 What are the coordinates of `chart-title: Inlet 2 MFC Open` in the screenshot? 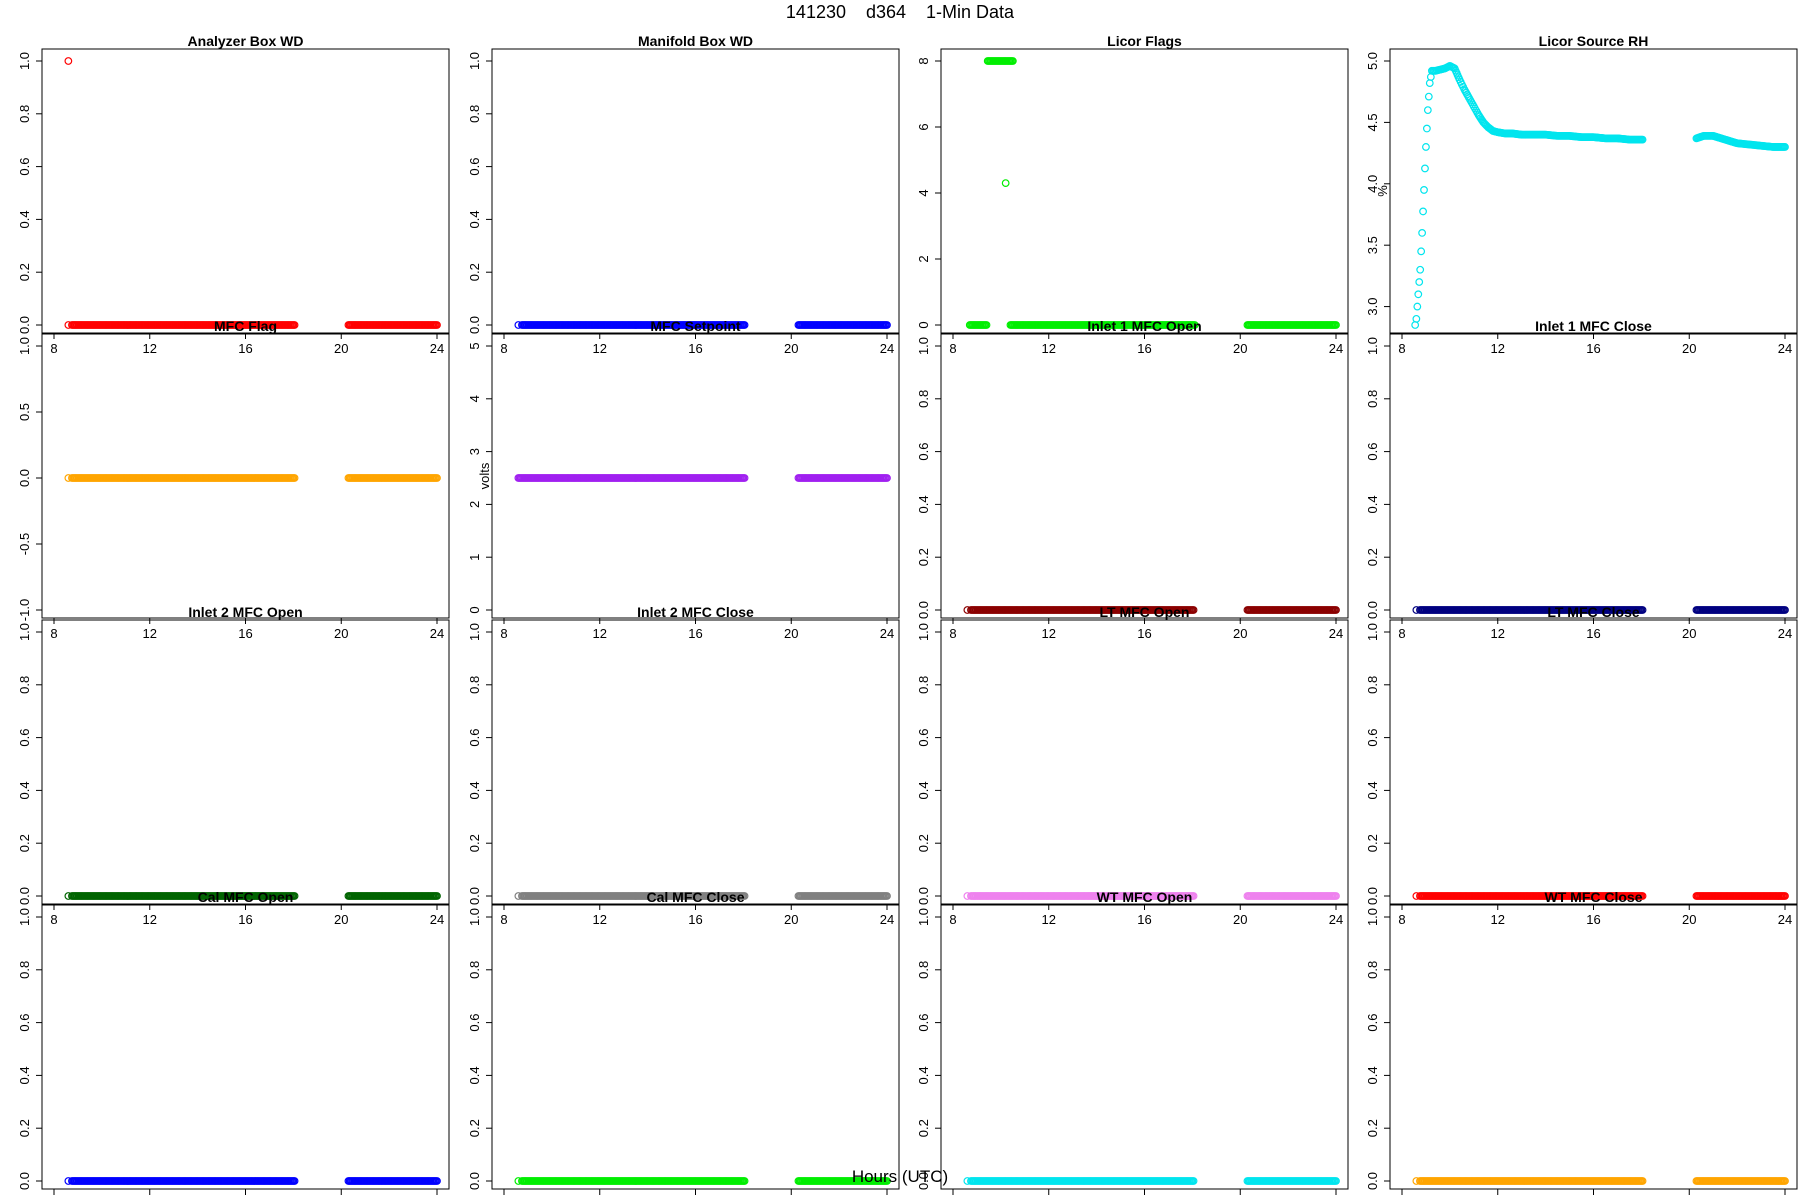 It's located at (245, 612).